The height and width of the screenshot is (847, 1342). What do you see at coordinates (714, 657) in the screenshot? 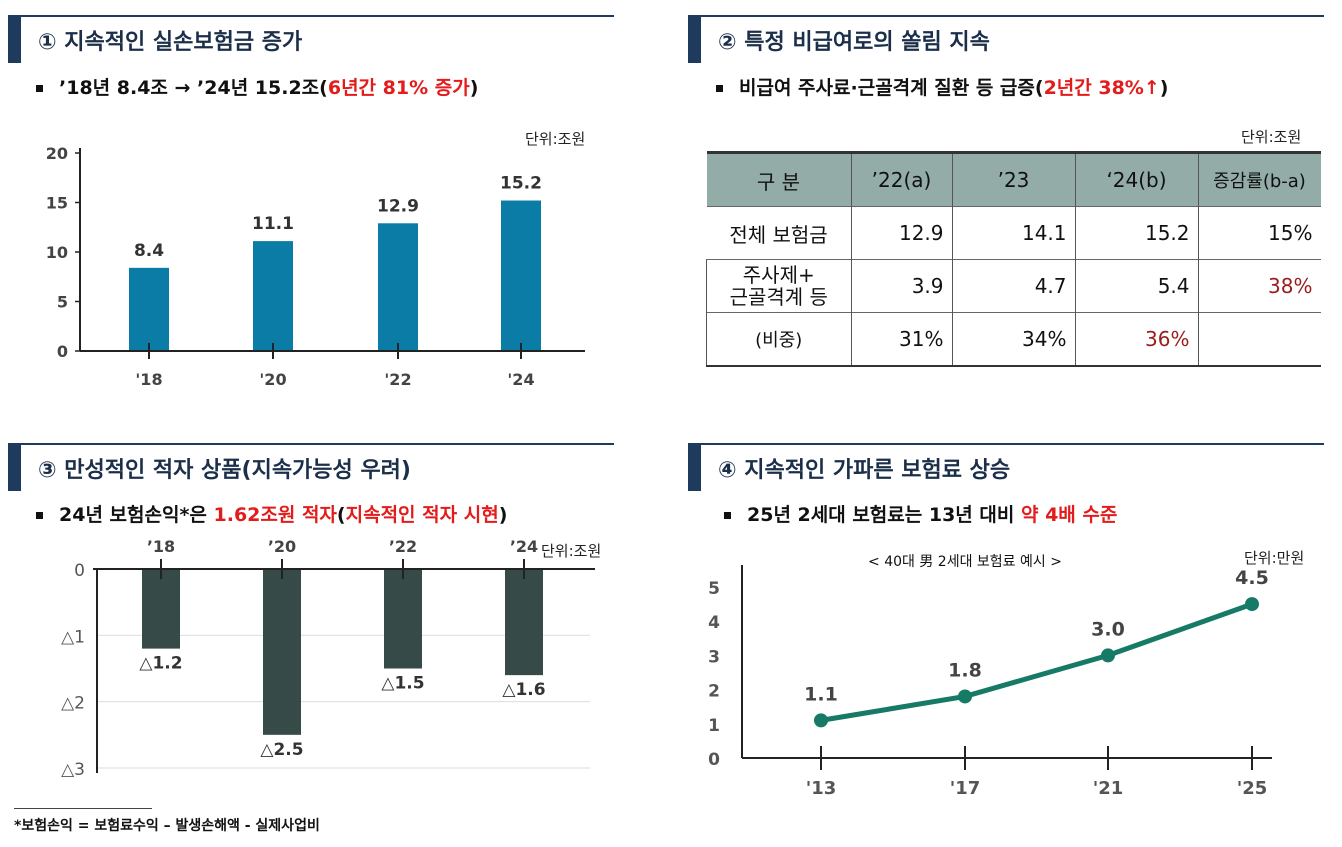
I see `y-tick-label: 3` at bounding box center [714, 657].